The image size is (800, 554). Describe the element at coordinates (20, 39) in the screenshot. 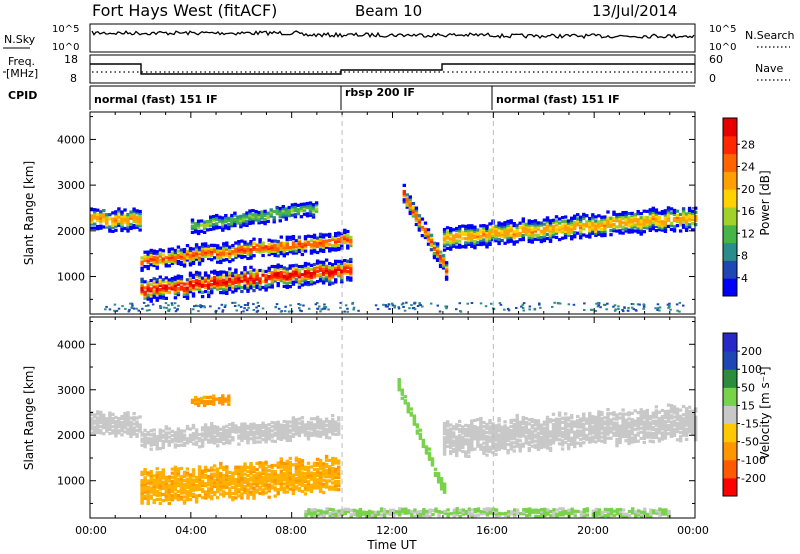

I see `noise-left-label: N.Sky` at that location.